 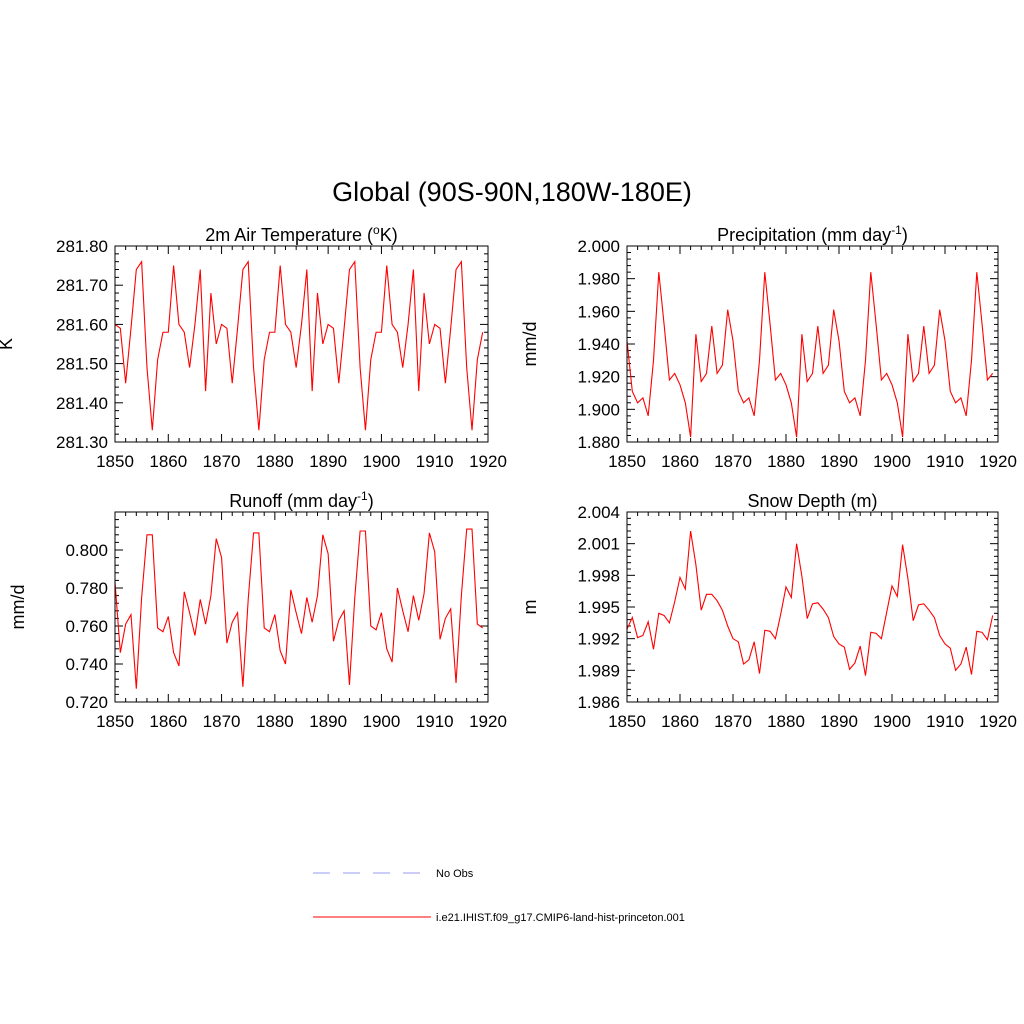 I want to click on y-tick-label-4: 1.995, so click(x=598, y=607).